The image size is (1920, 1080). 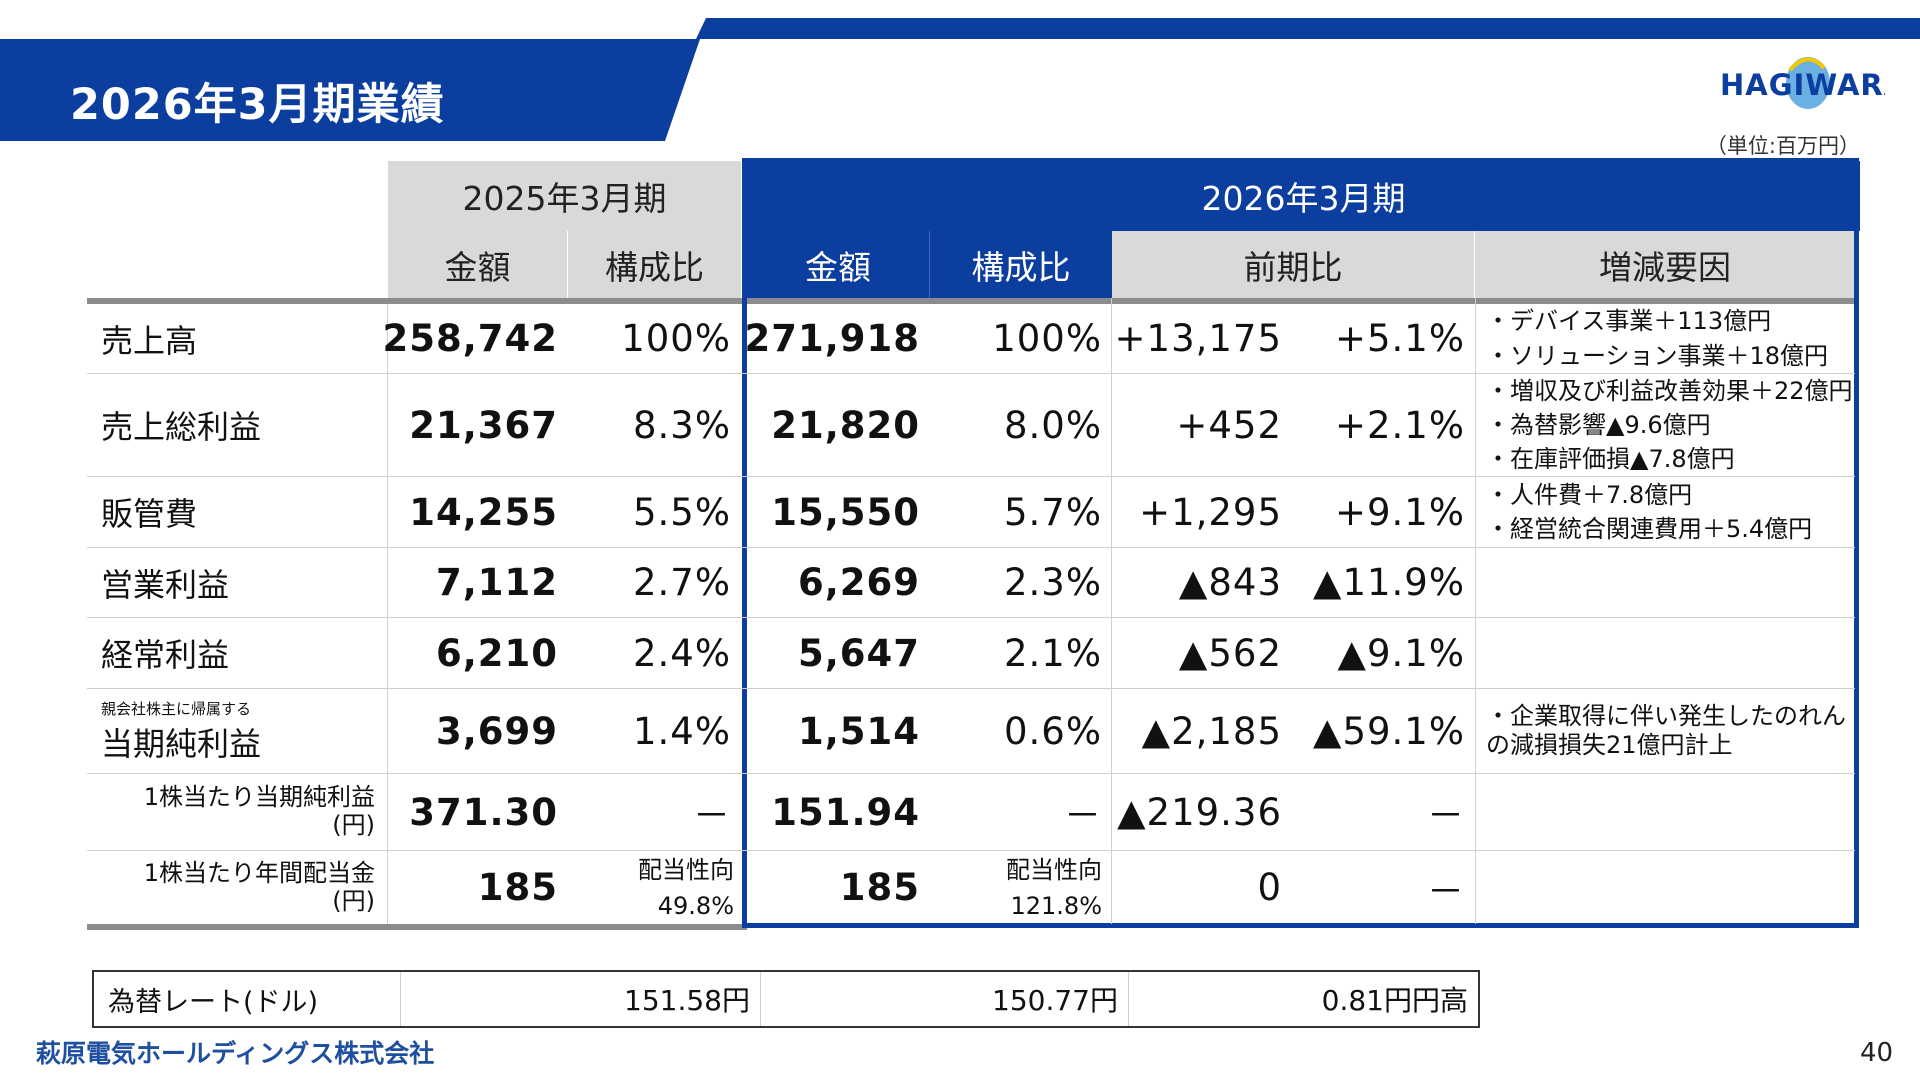 I want to click on prev-amount-ordinary-profit: 6,210, so click(x=496, y=653).